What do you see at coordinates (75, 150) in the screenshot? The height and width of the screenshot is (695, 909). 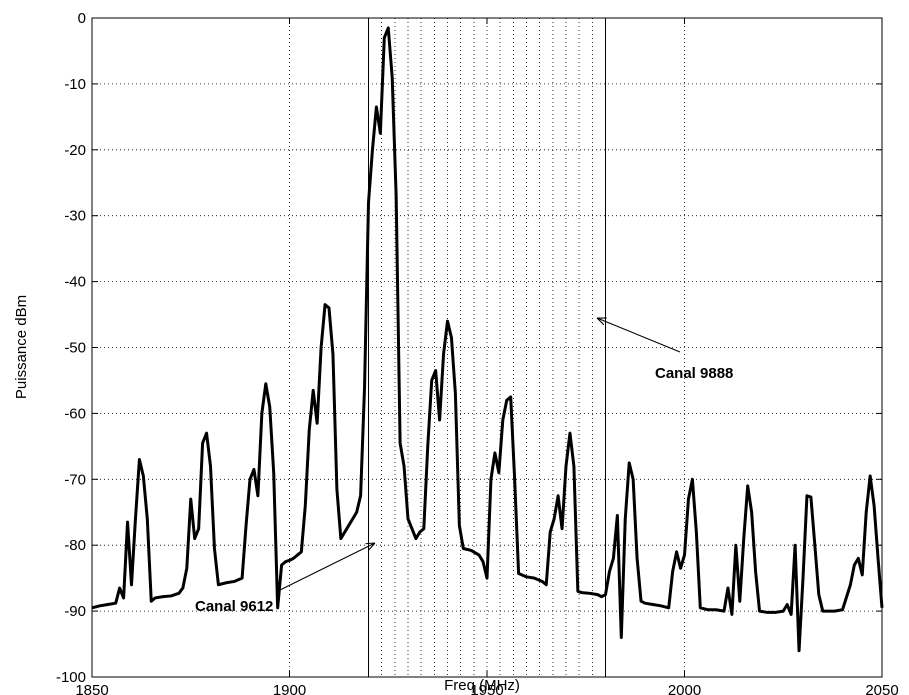 I see `y-tick-label: -20` at bounding box center [75, 150].